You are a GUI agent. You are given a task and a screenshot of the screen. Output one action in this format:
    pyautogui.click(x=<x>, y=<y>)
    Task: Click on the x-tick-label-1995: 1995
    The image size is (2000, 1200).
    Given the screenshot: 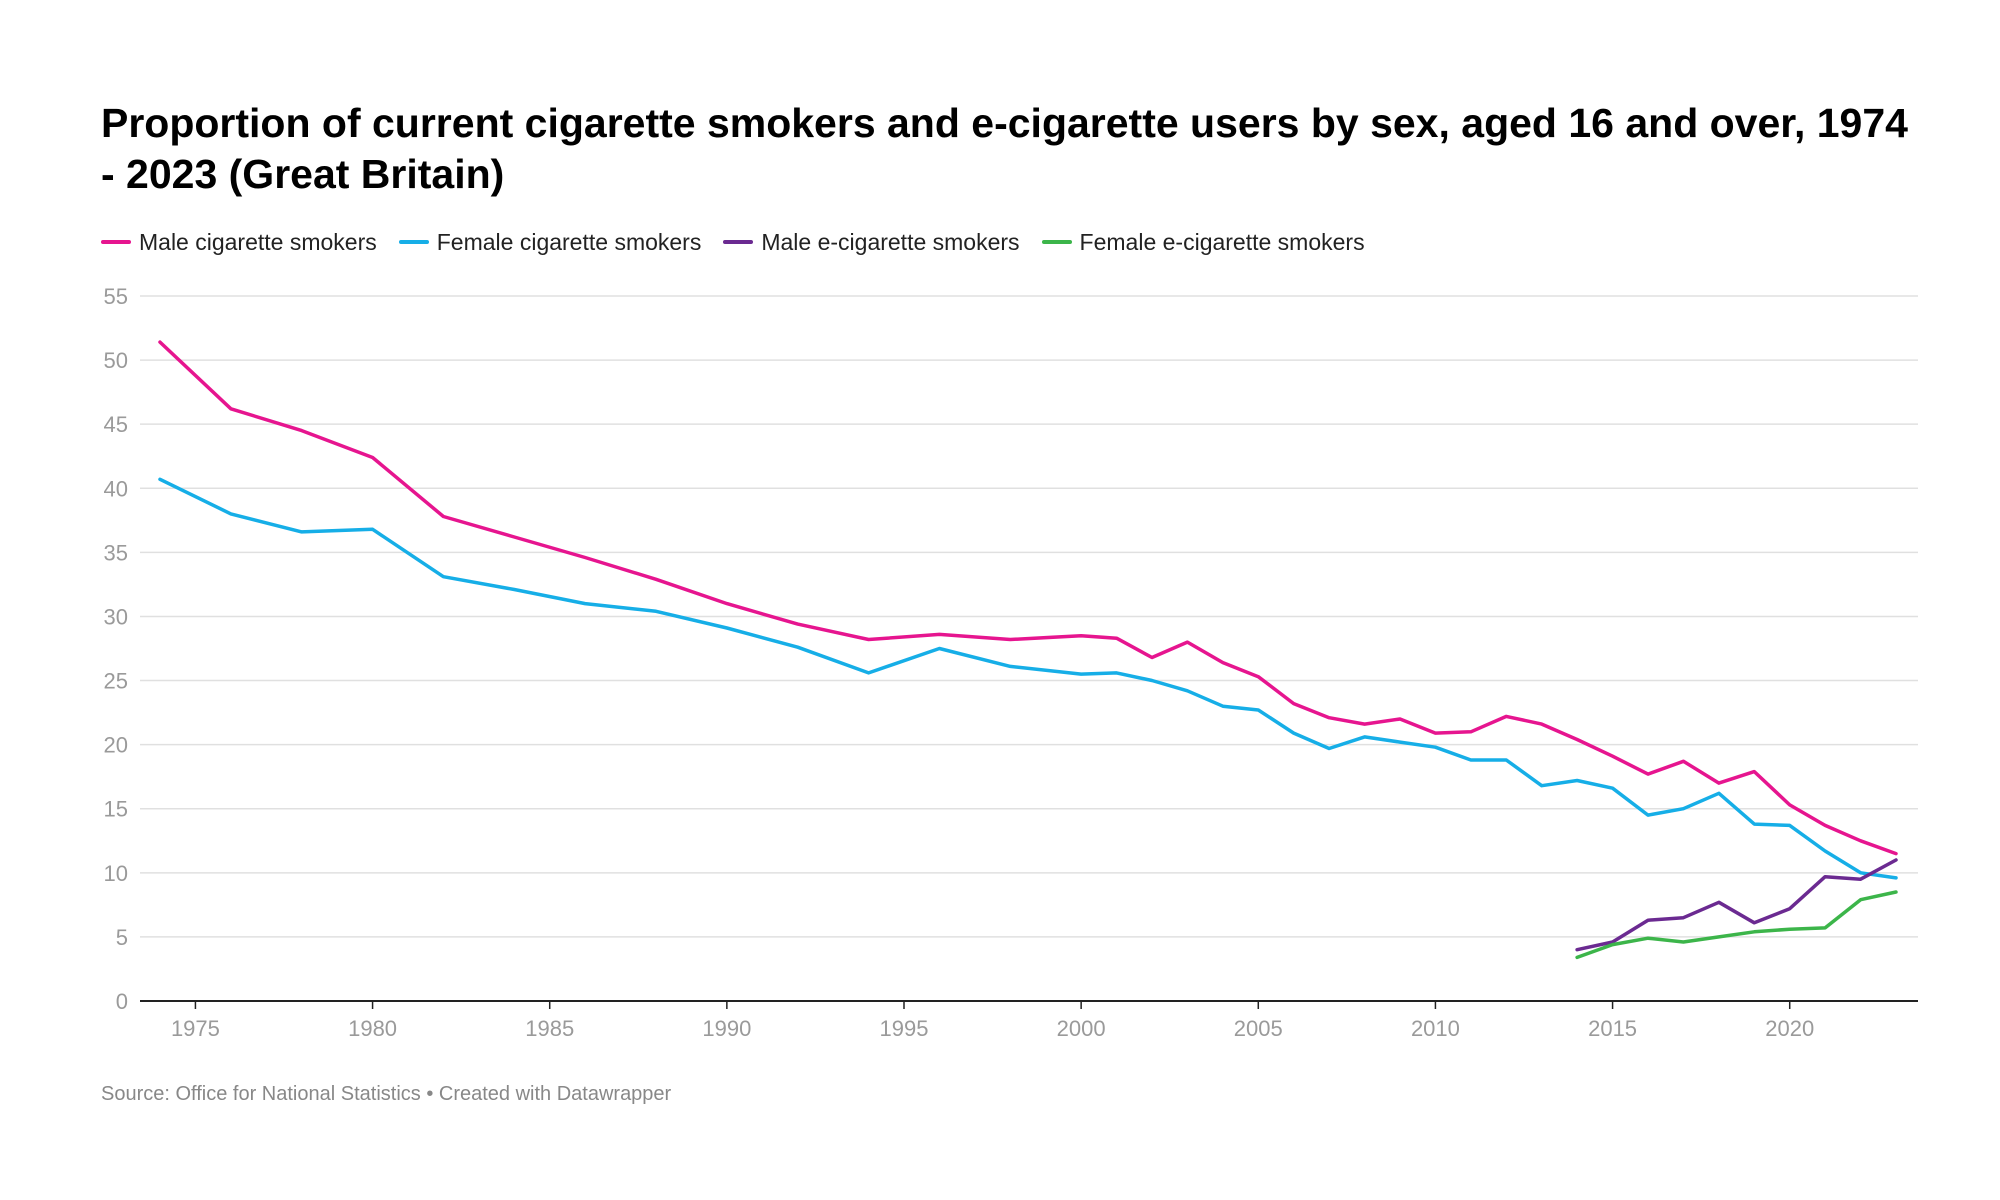 What is the action you would take?
    pyautogui.click(x=904, y=1028)
    